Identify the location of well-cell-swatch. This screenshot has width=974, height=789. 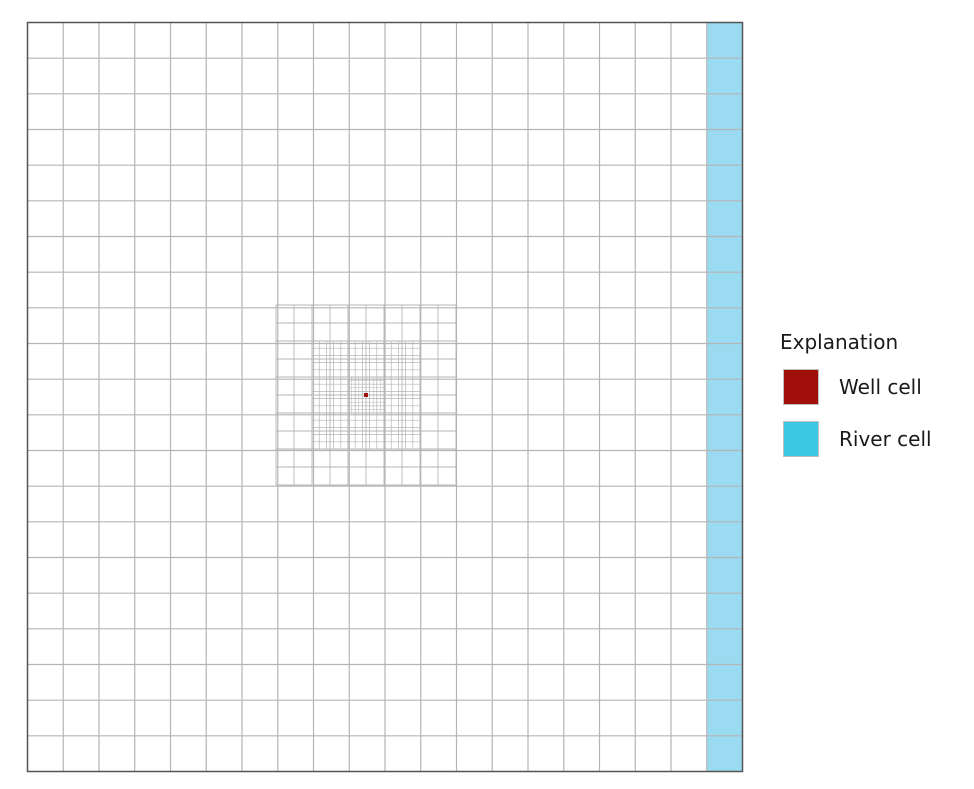
(801, 387).